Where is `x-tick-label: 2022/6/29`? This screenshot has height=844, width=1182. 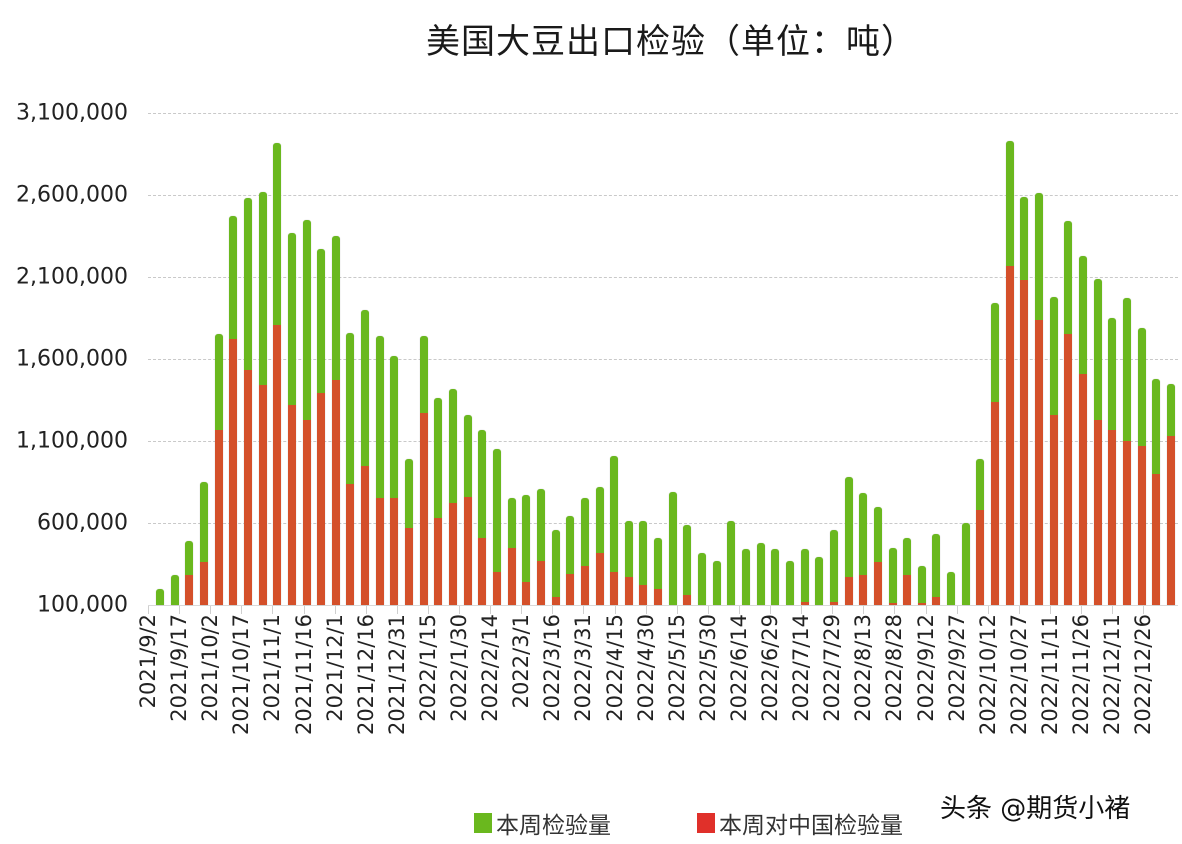 x-tick-label: 2022/6/29 is located at coordinates (770, 668).